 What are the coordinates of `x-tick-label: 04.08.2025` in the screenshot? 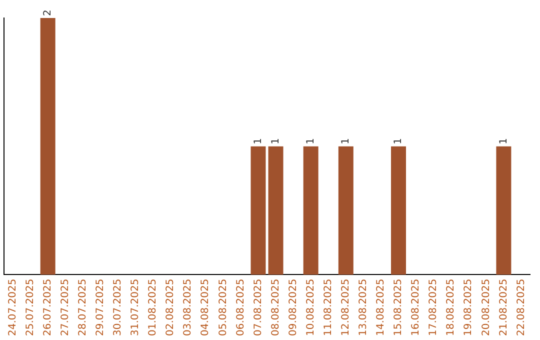 It's located at (206, 307).